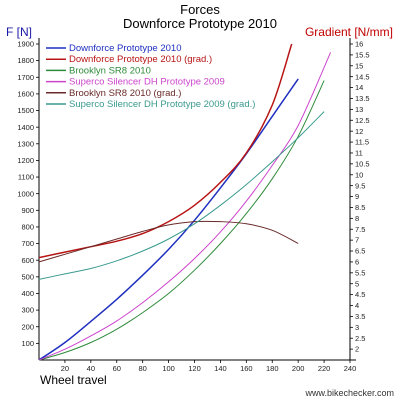  What do you see at coordinates (25, 143) in the screenshot?
I see `left-tick-label: 1300` at bounding box center [25, 143].